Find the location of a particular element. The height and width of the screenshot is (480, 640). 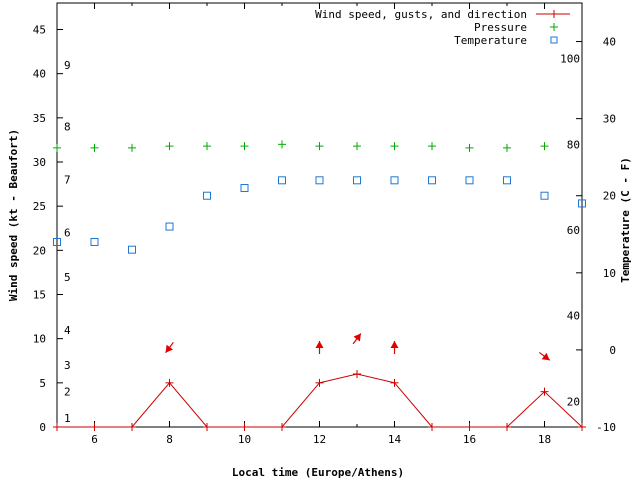

y2-tick-label: -10 is located at coordinates (606, 427).